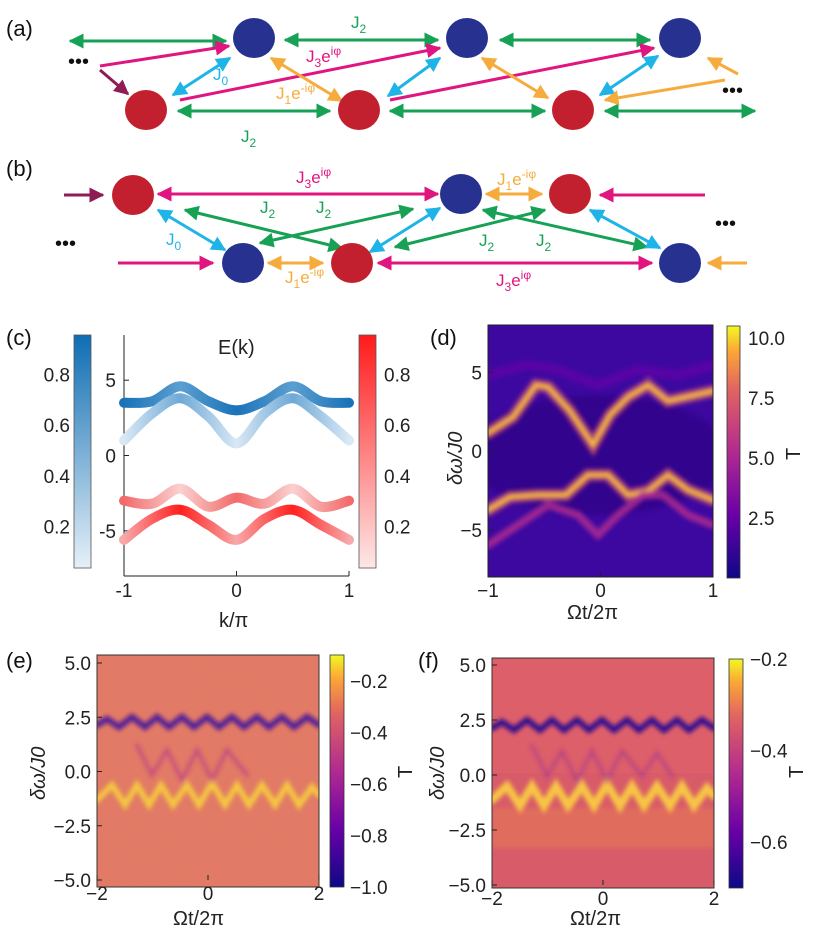 The height and width of the screenshot is (933, 817). Describe the element at coordinates (428, 660) in the screenshot. I see `panel-label-f: (f)` at that location.